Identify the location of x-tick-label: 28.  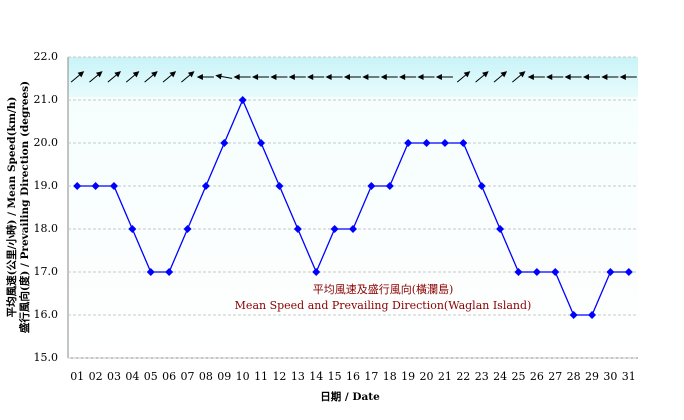
(574, 376).